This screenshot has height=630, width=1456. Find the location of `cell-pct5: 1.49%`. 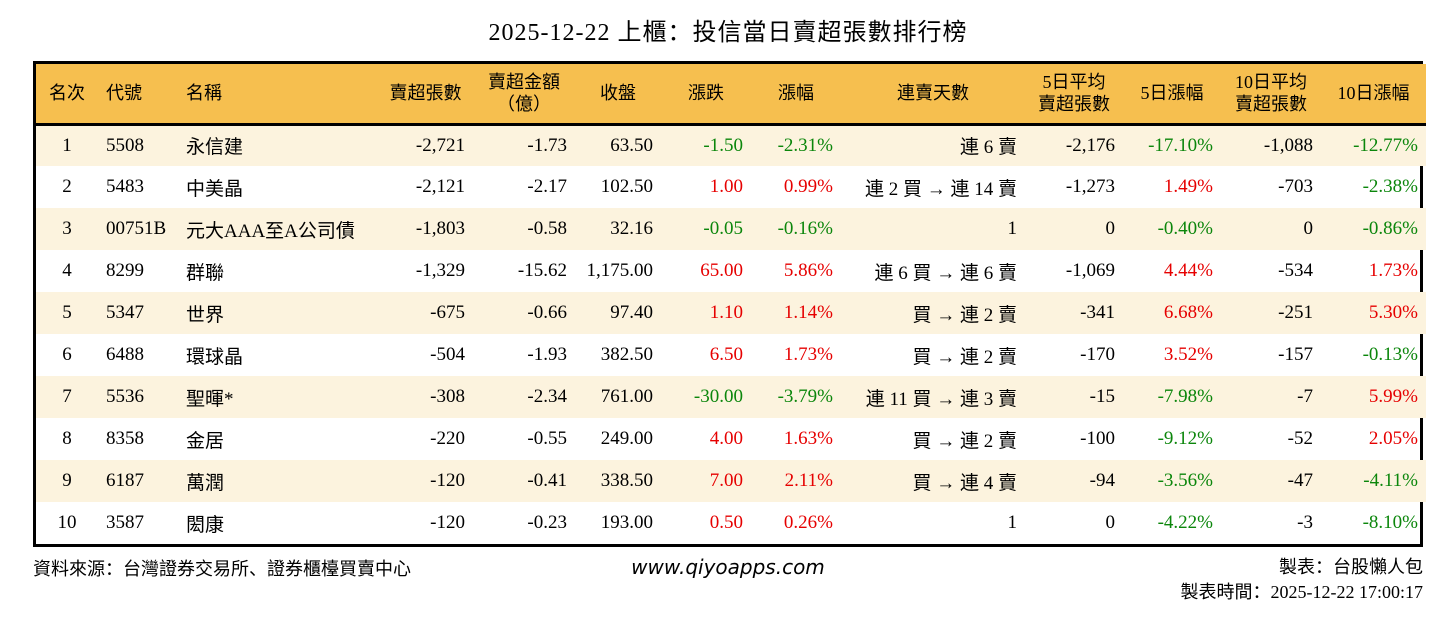

cell-pct5: 1.49% is located at coordinates (1188, 186).